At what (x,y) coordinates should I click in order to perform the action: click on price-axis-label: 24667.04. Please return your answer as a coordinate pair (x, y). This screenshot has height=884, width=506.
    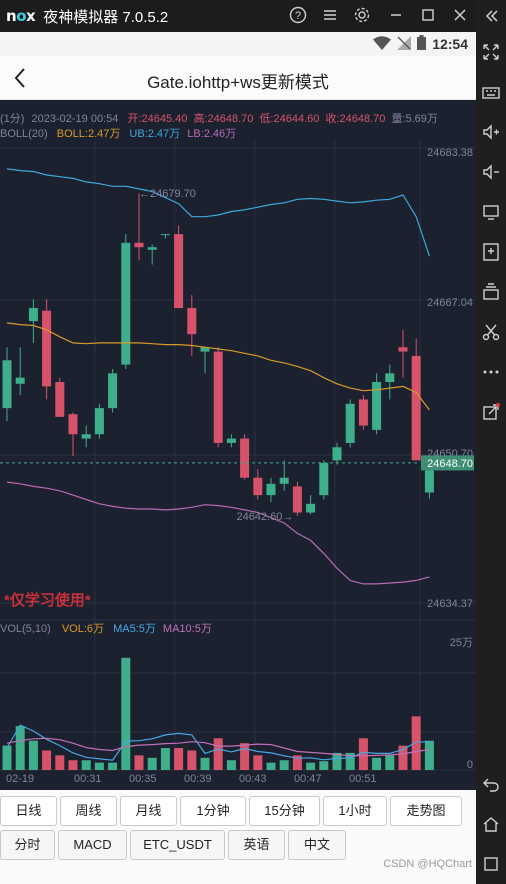
    Looking at the image, I should click on (450, 303).